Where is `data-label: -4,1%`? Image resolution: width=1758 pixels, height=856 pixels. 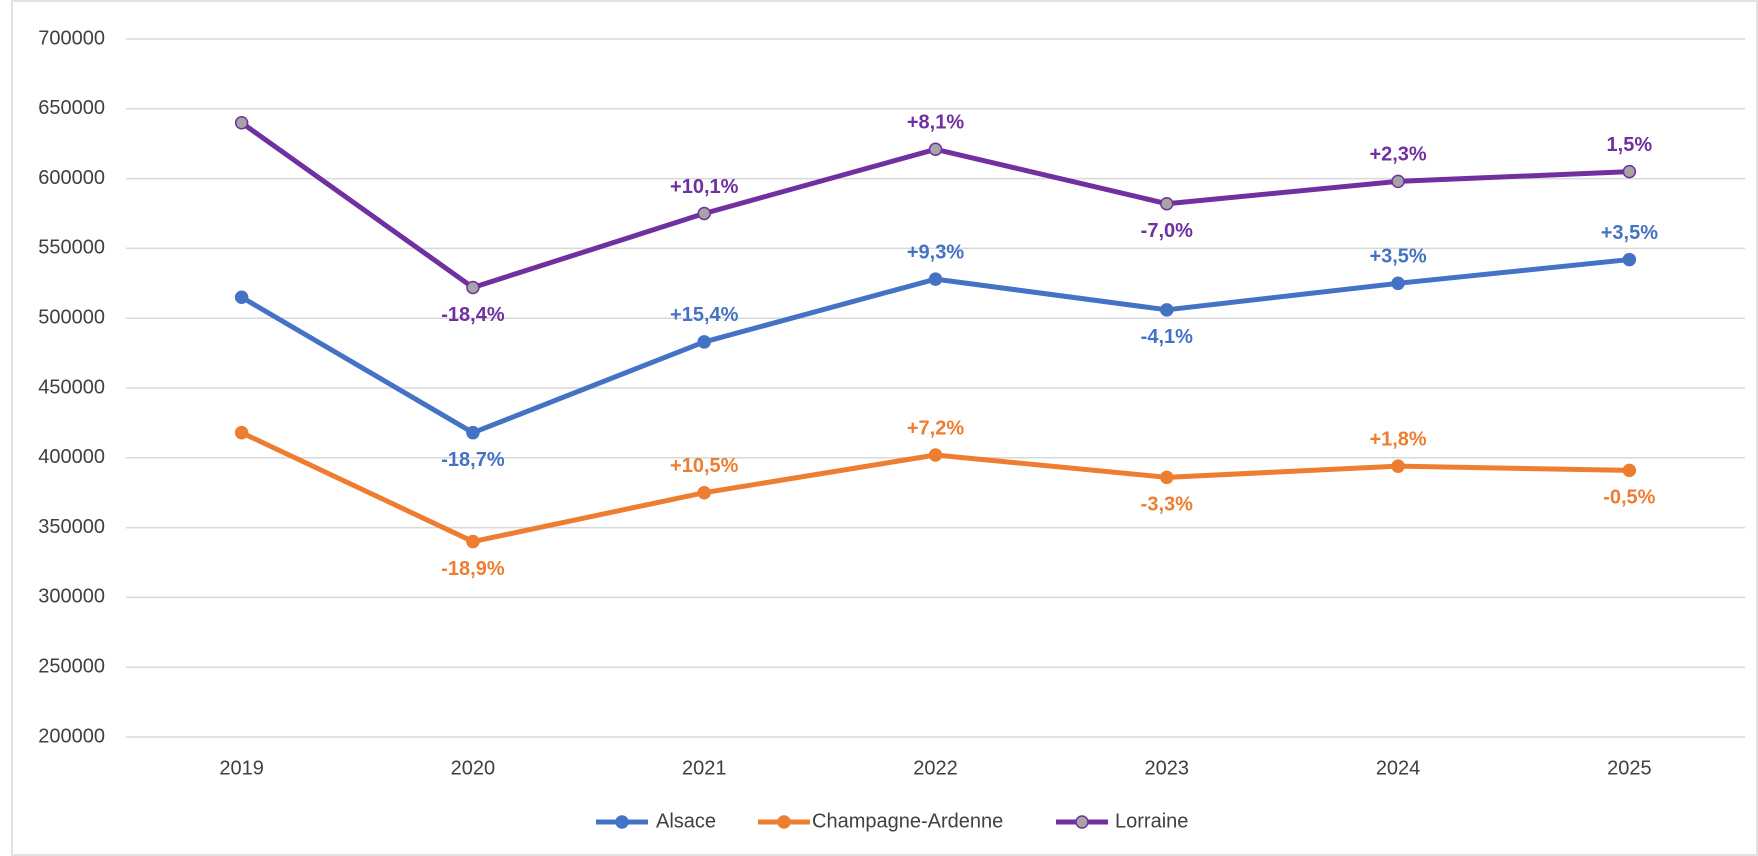
data-label: -4,1% is located at coordinates (1167, 337).